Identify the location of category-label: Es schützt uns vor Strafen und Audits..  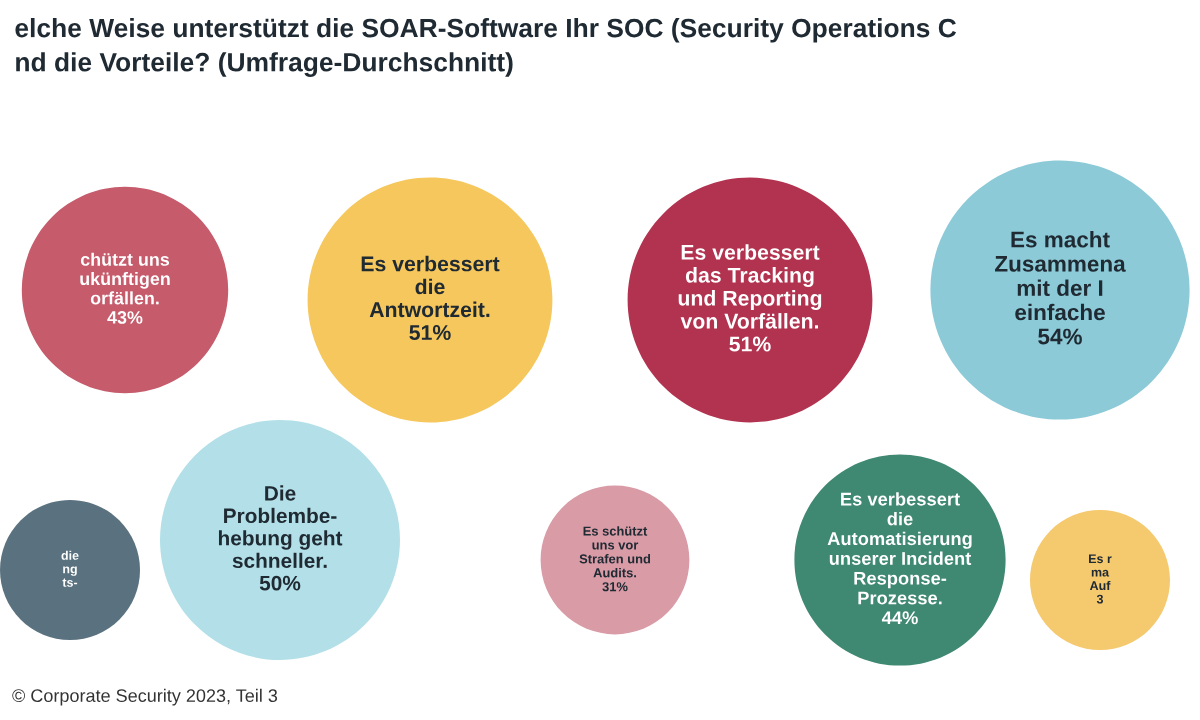
(615, 552).